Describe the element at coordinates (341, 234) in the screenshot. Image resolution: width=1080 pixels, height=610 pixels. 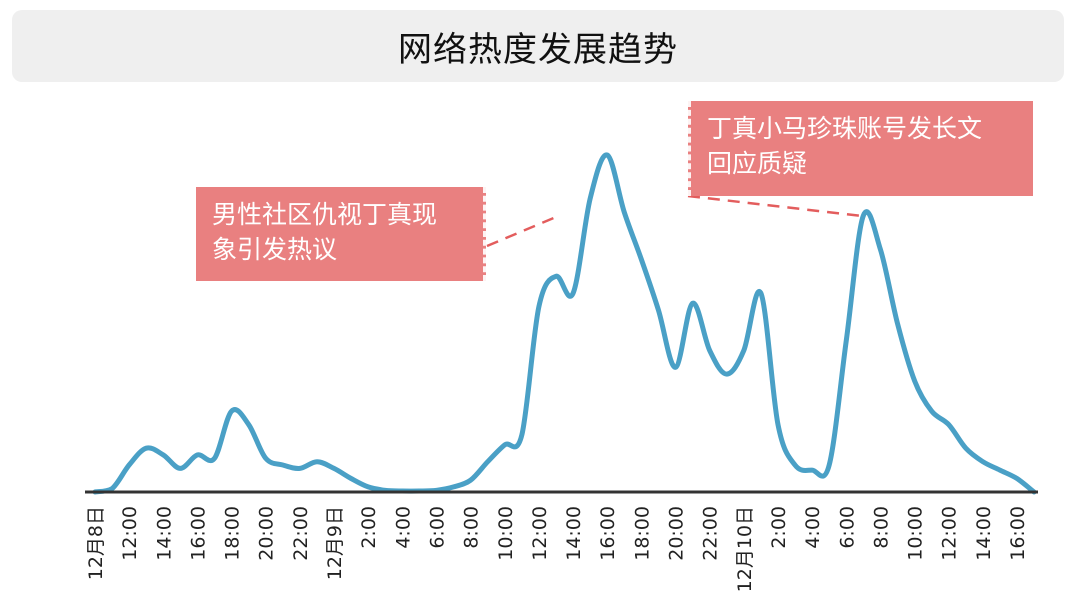
I see `annotation-callout-1: 男性社区仇视丁真现 象引发热议` at that location.